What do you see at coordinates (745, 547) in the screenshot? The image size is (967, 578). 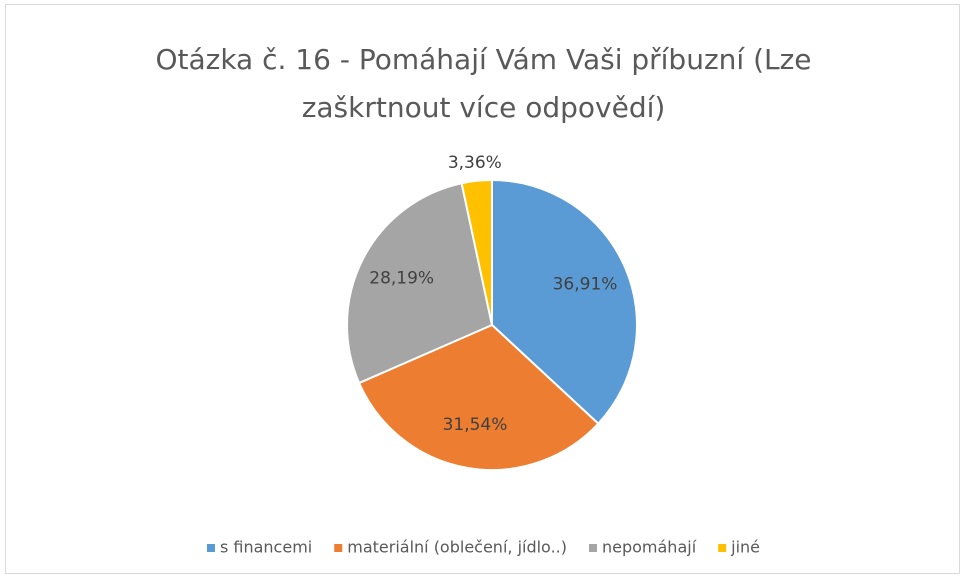 I see `legend-label: jiné` at bounding box center [745, 547].